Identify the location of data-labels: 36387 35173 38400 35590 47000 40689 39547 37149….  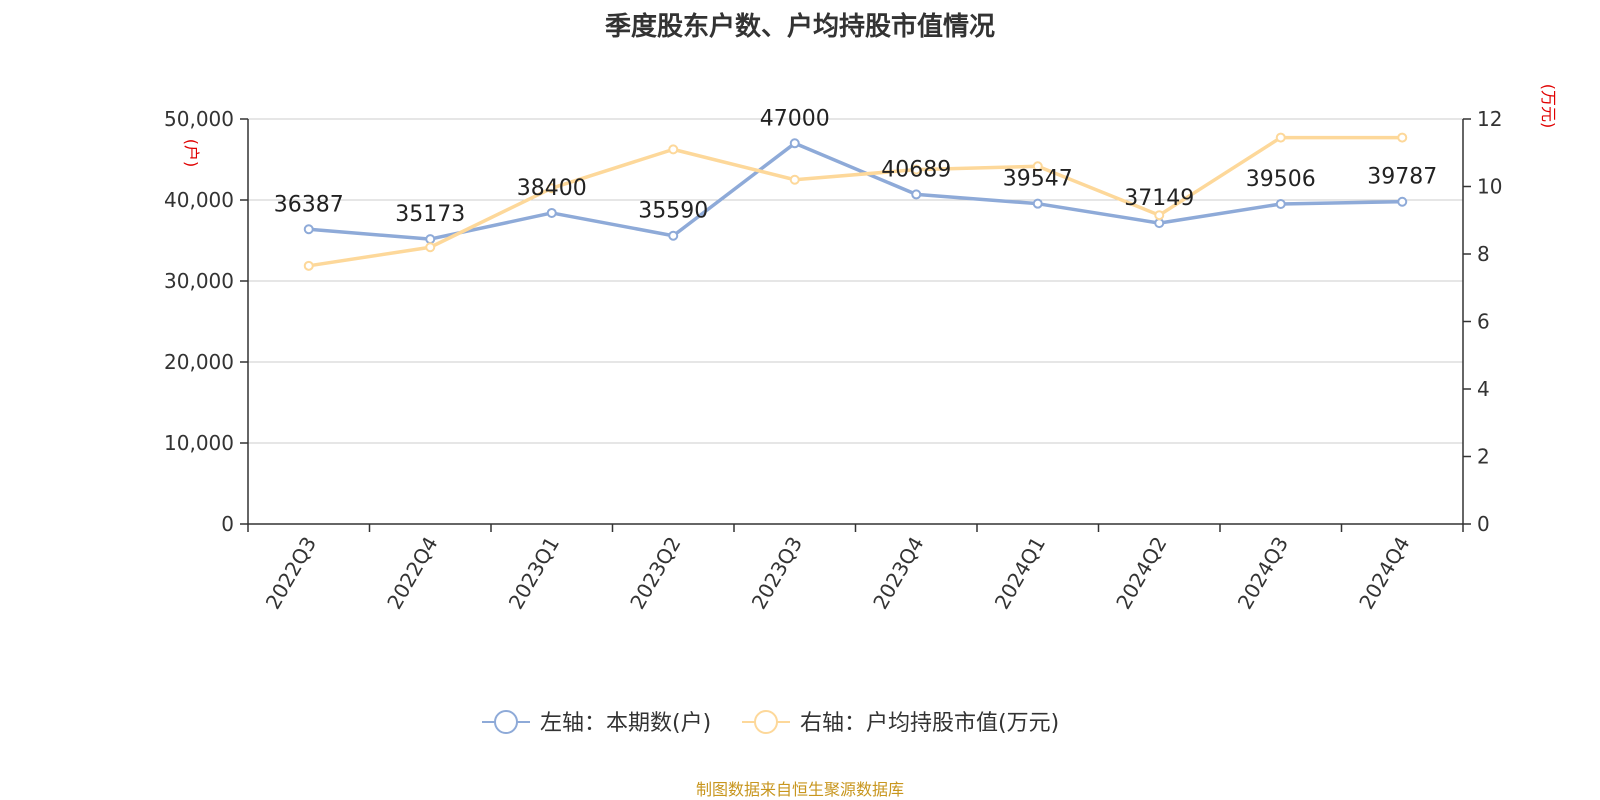
(856, 166).